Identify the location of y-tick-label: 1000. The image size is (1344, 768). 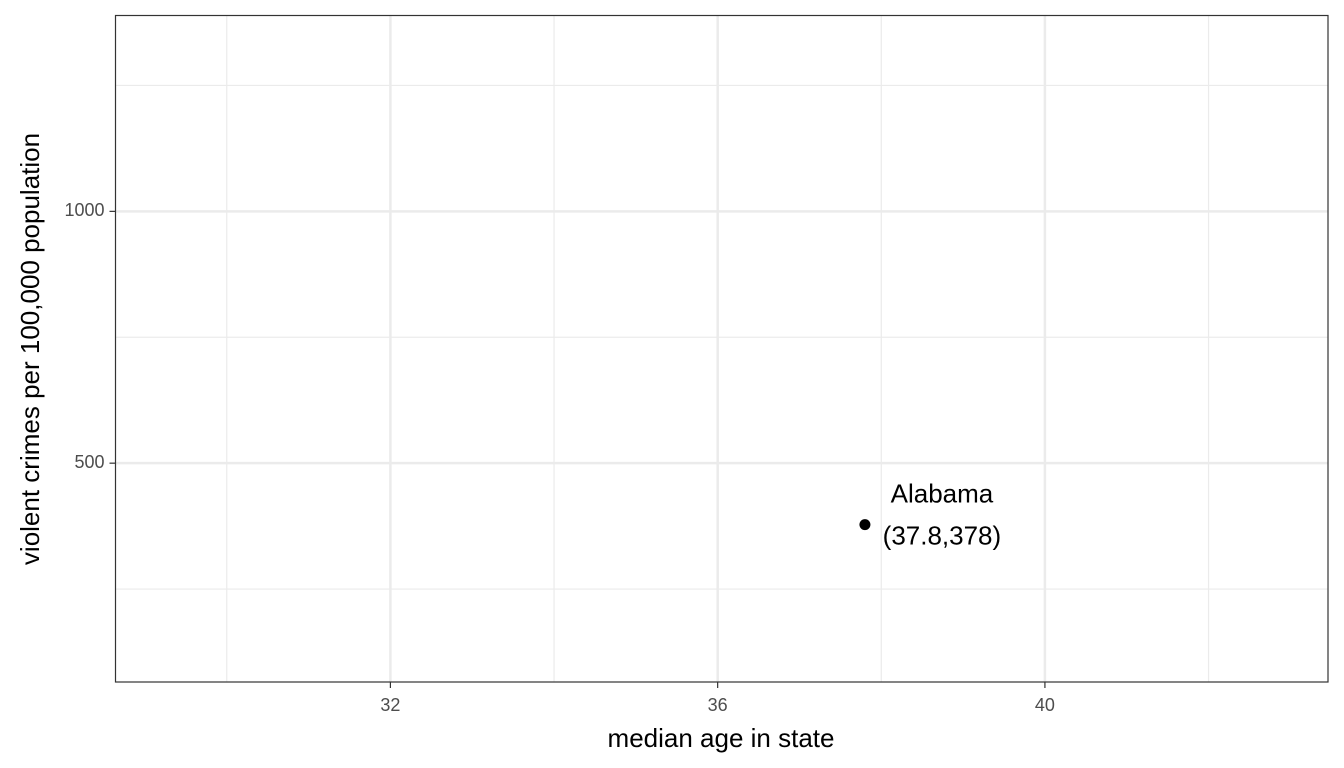
(84, 210).